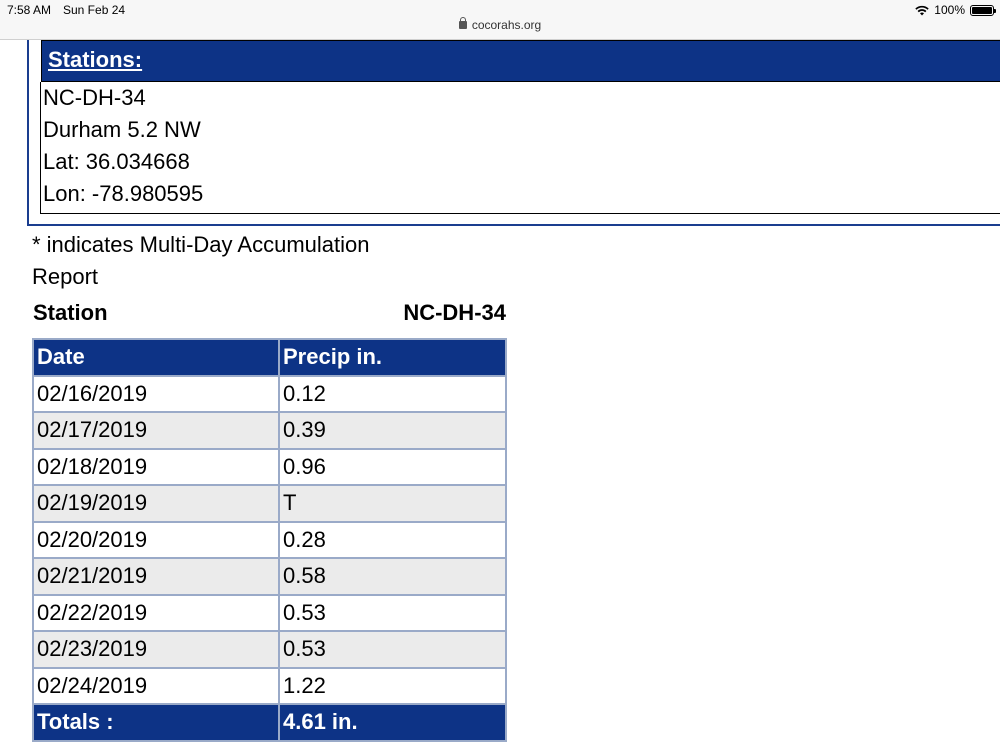 The height and width of the screenshot is (750, 1000). Describe the element at coordinates (392, 576) in the screenshot. I see `precip-cell: 0.58` at that location.